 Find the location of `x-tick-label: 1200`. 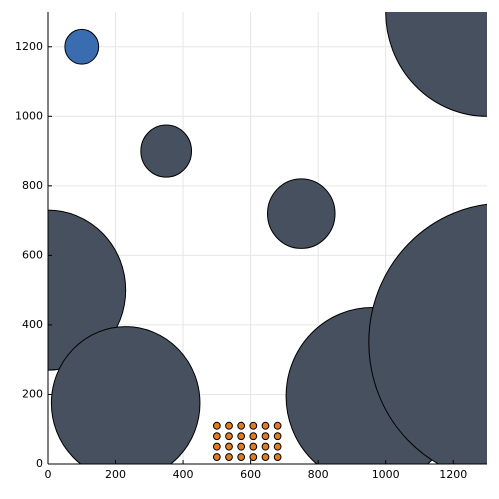

x-tick-label: 1200 is located at coordinates (453, 474).